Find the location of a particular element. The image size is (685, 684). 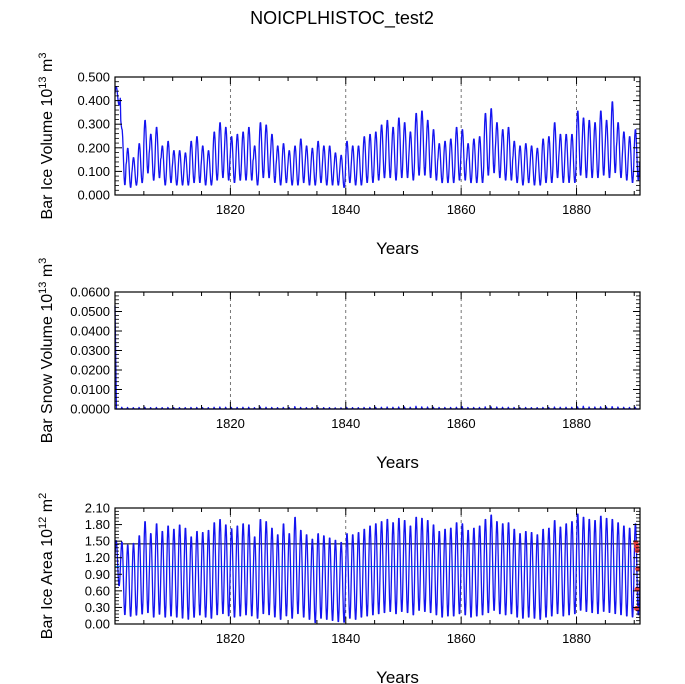

ytick-label: 2.10 is located at coordinates (97, 508).